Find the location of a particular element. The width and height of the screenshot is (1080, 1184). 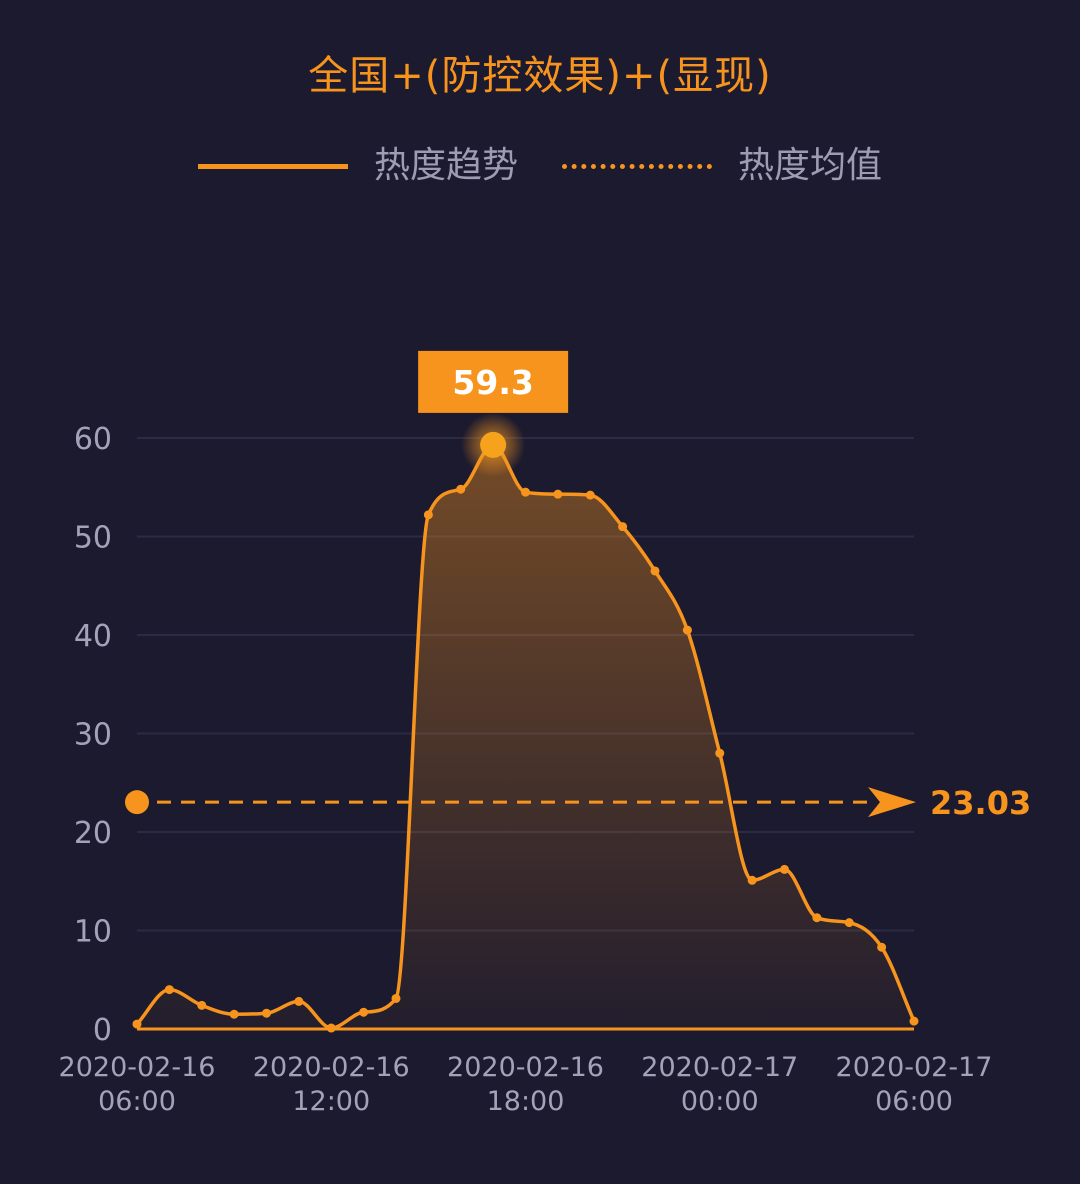

peak-label-box is located at coordinates (493, 381).